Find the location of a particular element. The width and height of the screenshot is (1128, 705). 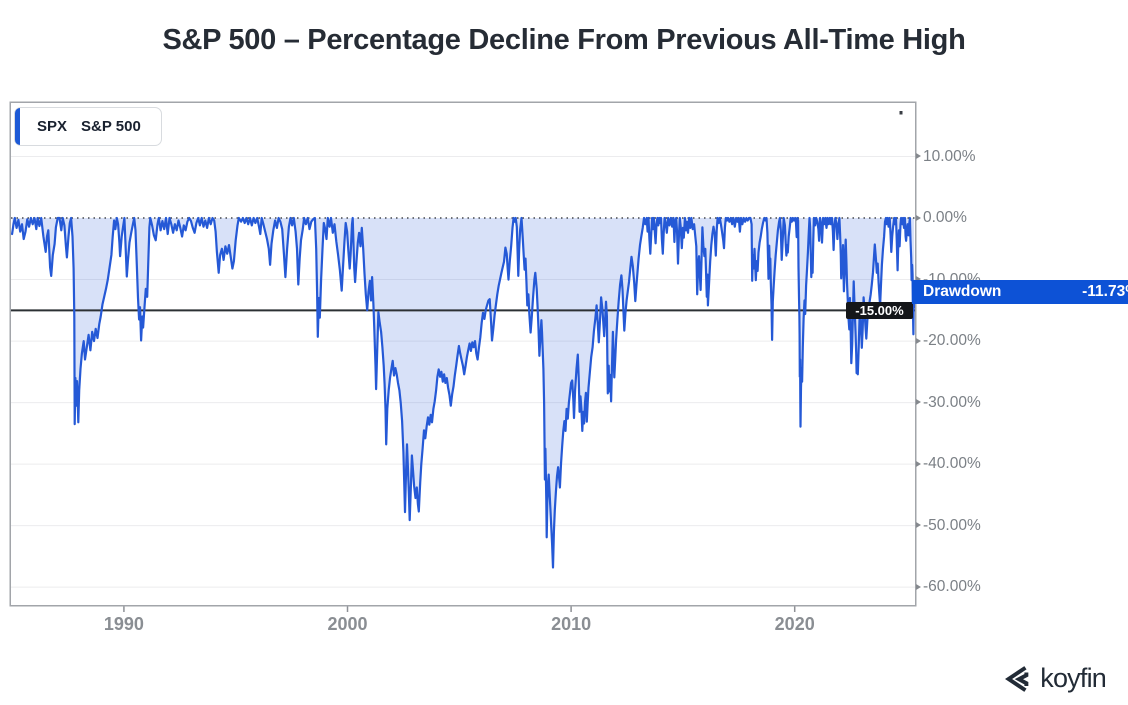

drawdown-badge-title: Drawdown is located at coordinates (962, 292).